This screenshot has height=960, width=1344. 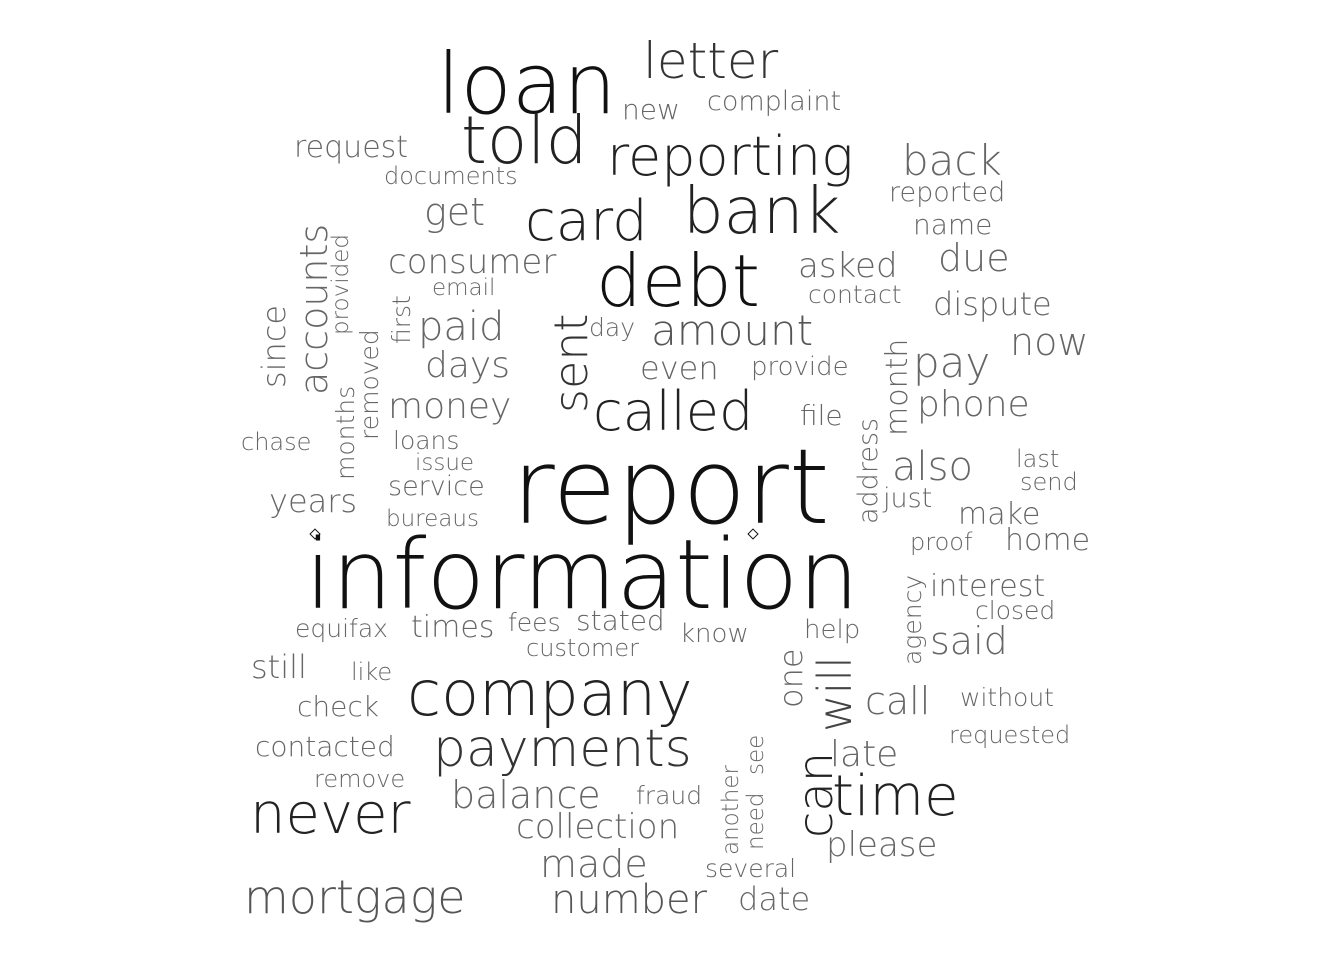 What do you see at coordinates (527, 84) in the screenshot?
I see `word-loan: loan` at bounding box center [527, 84].